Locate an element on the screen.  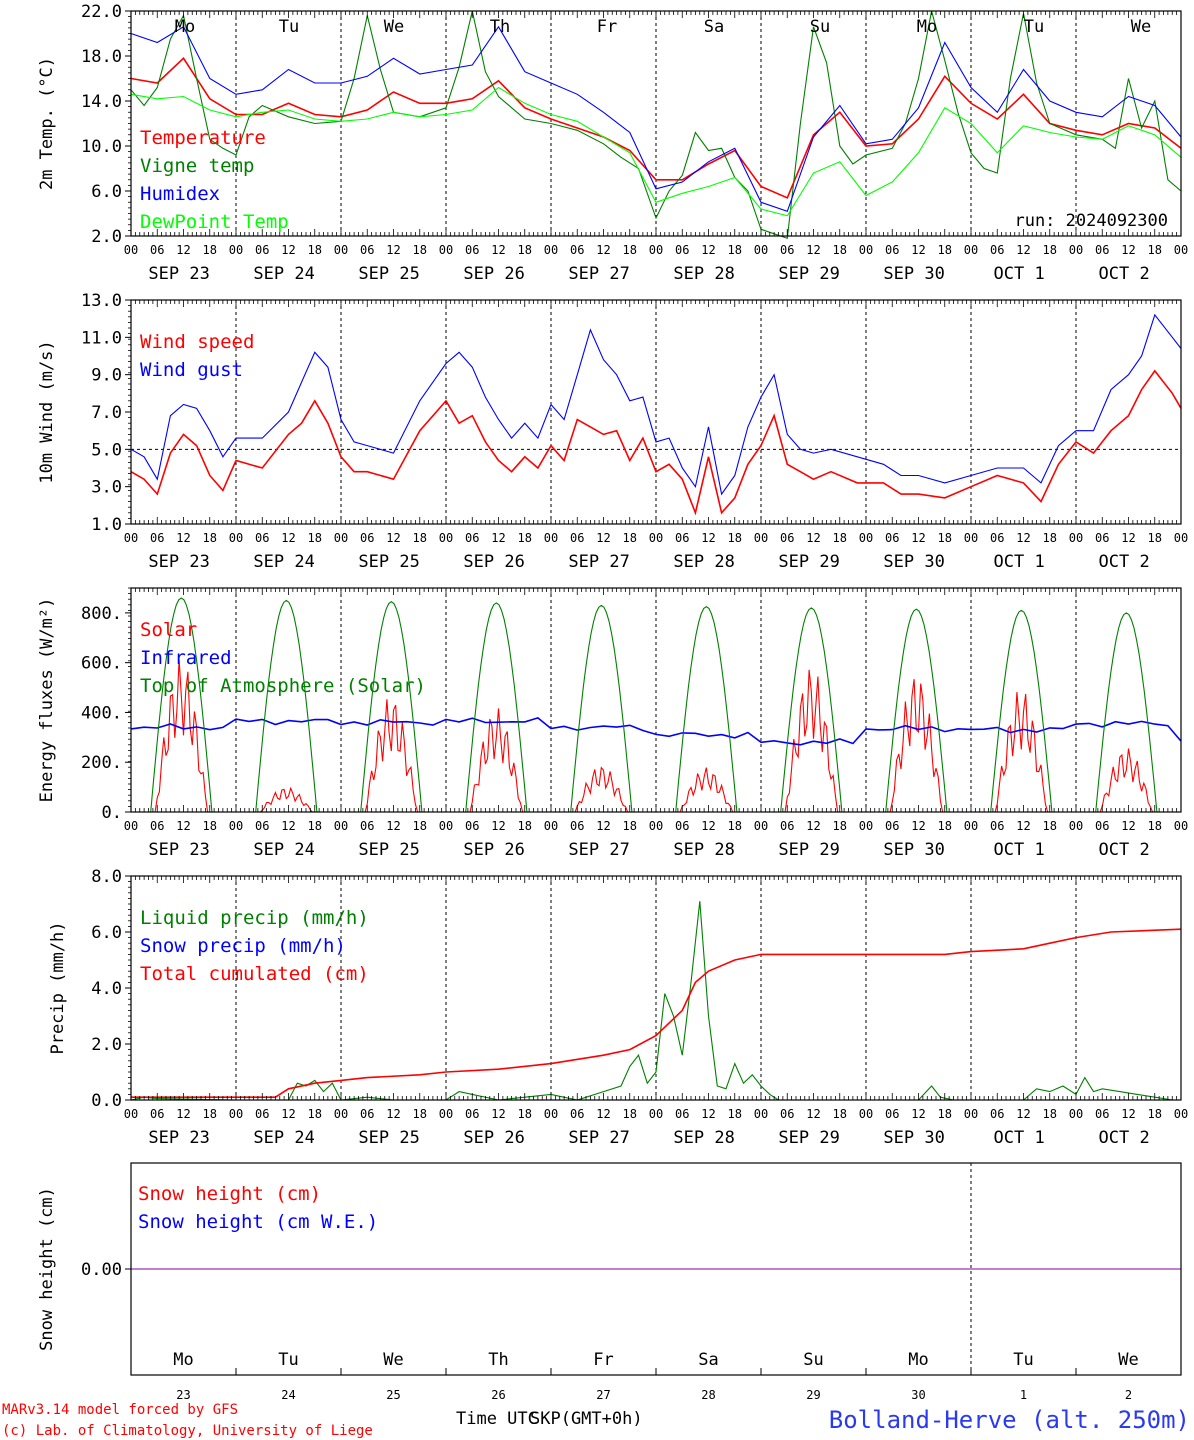
weekday-label: Tu is located at coordinates (289, 27).